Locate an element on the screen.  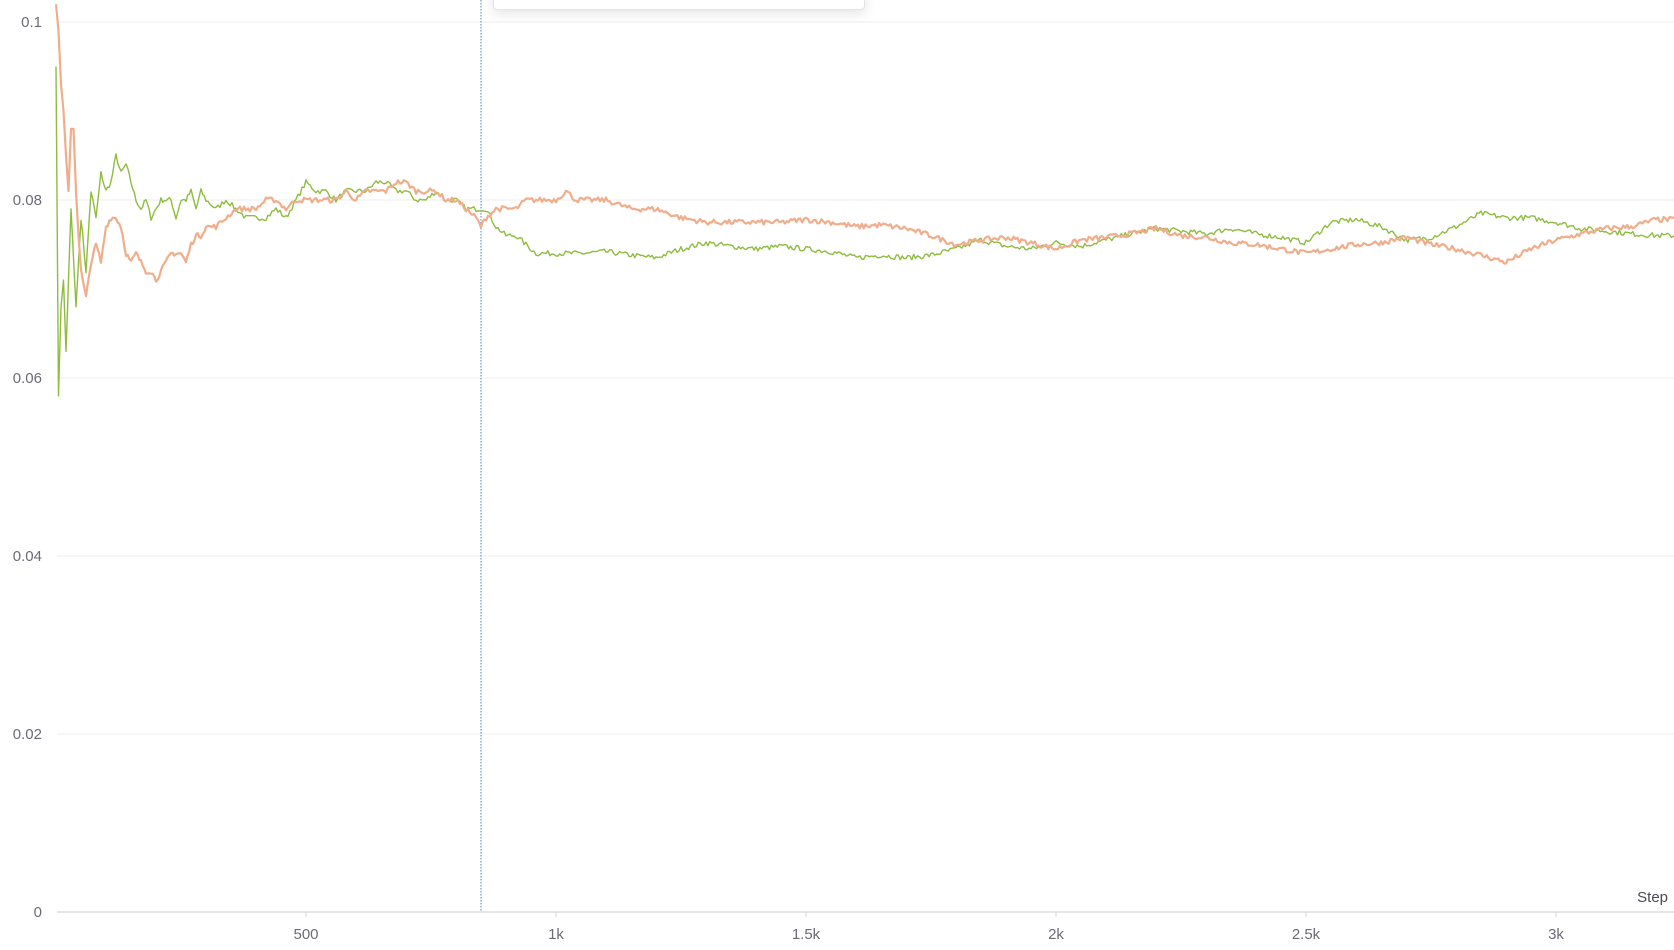
y-tick-label: 0 is located at coordinates (38, 912).